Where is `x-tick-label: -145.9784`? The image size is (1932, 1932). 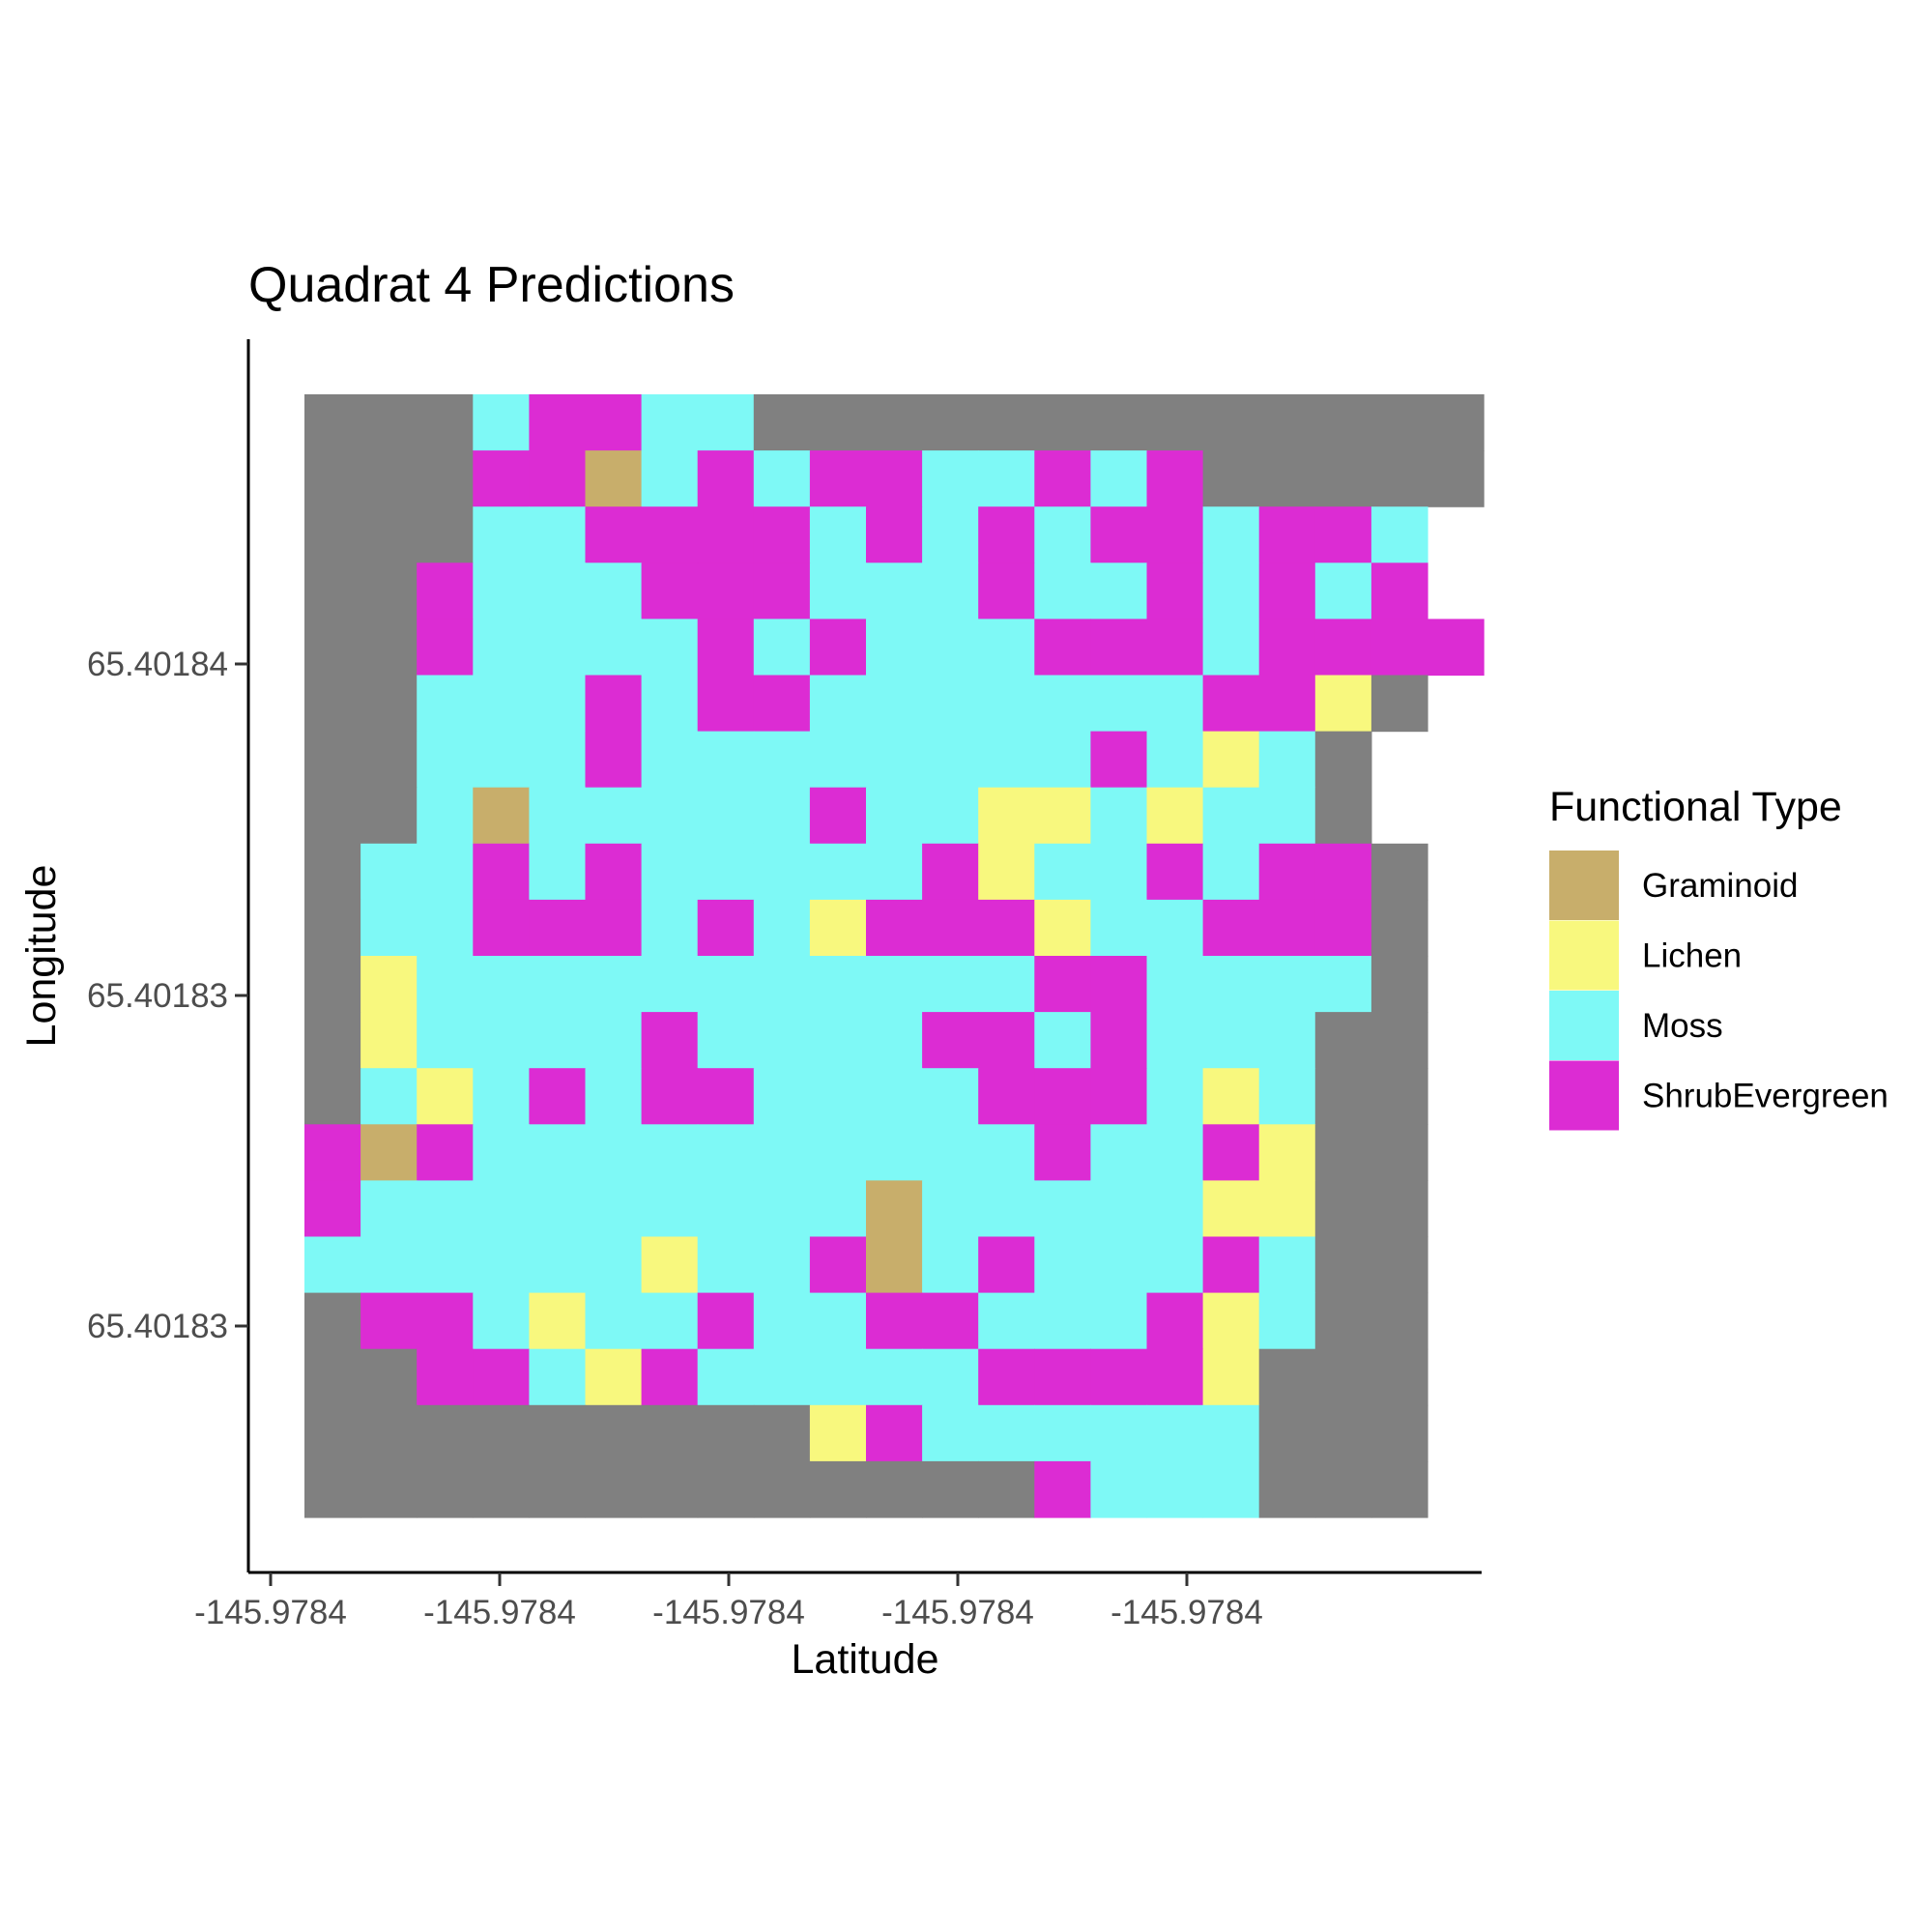 x-tick-label: -145.9784 is located at coordinates (1186, 1612).